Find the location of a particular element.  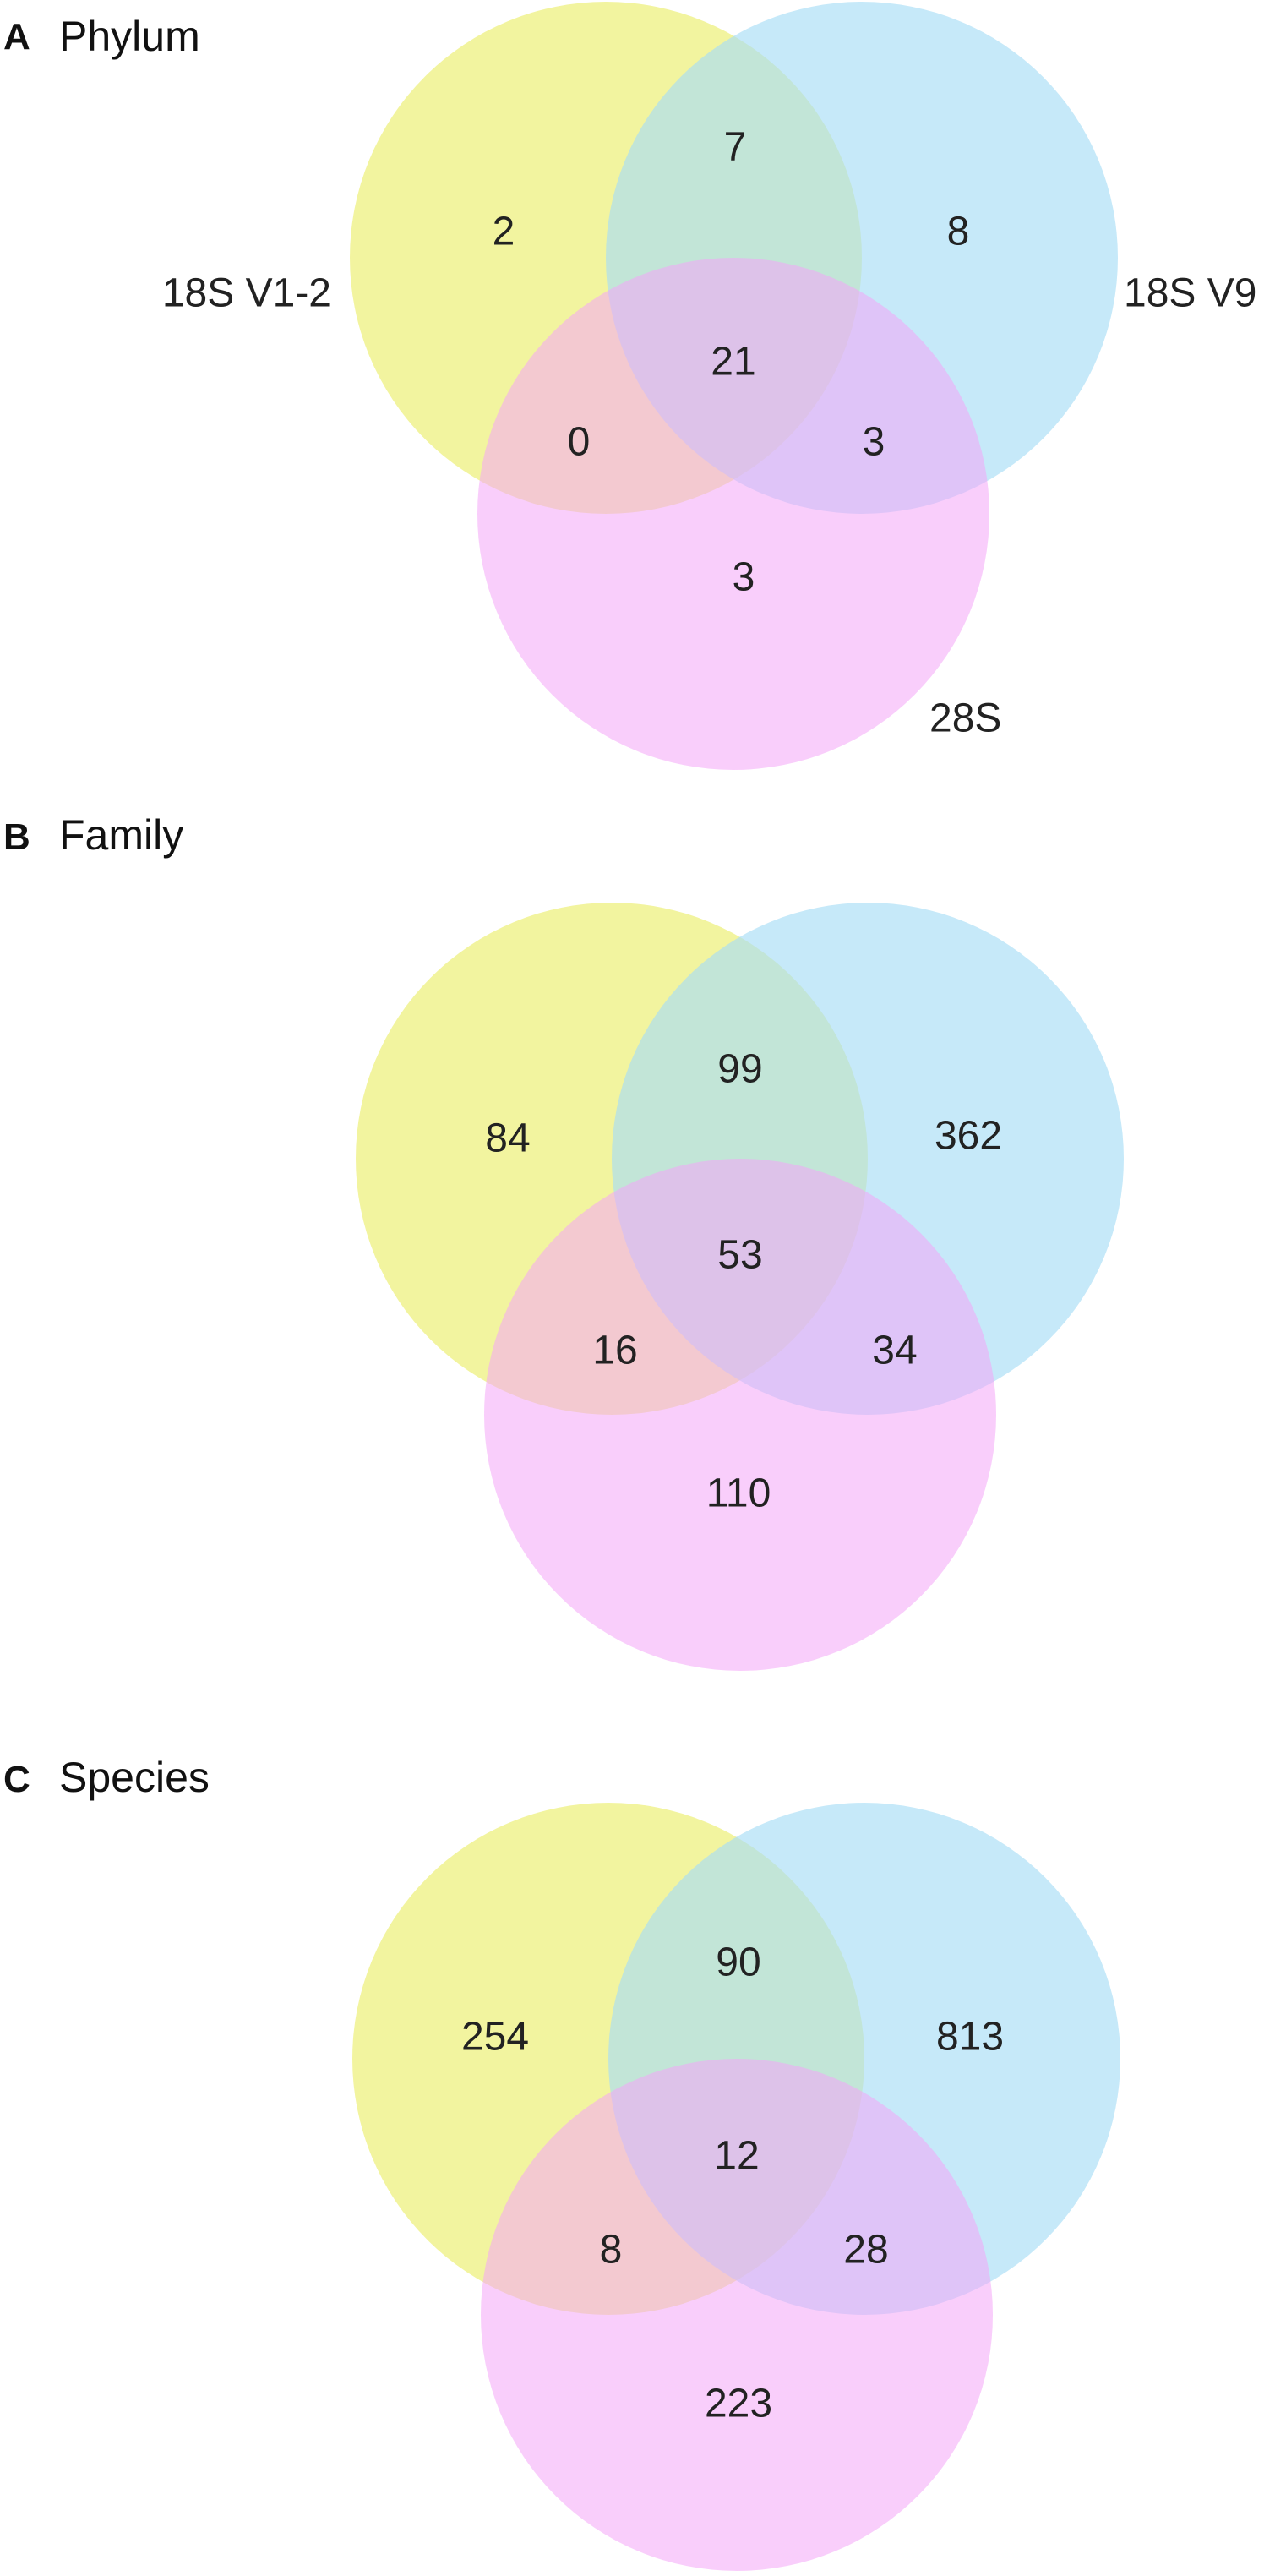

count-only-18s-v1-2: 2 is located at coordinates (504, 232).